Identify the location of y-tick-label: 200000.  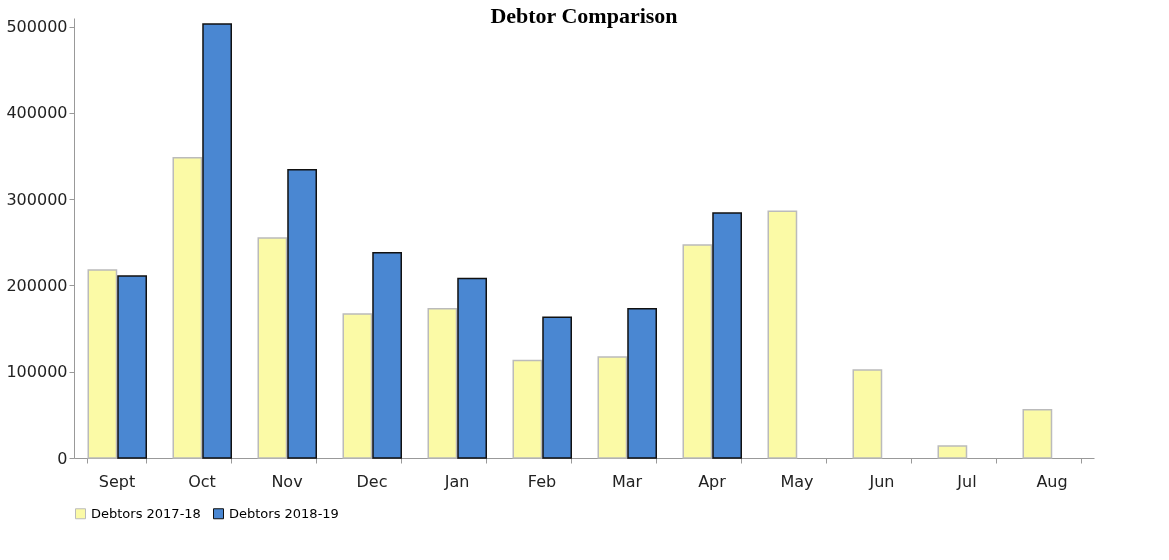
(37, 285).